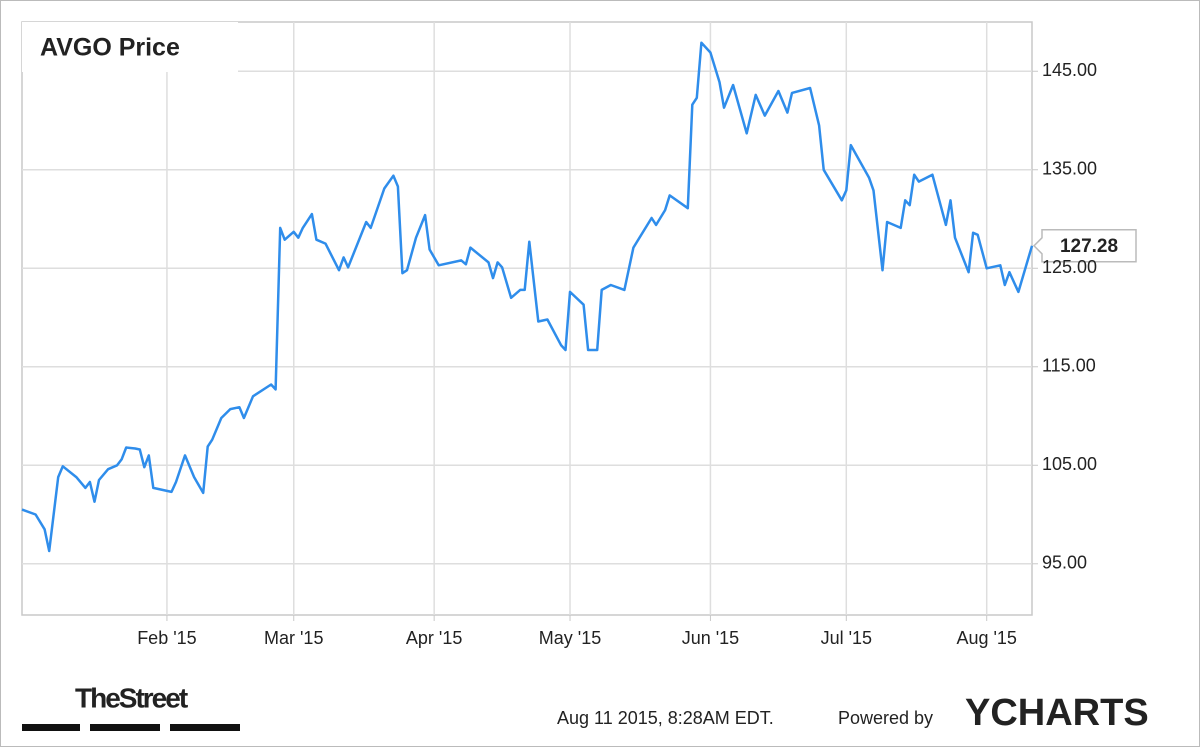  I want to click on x-tick-label: Mar '15, so click(293, 638).